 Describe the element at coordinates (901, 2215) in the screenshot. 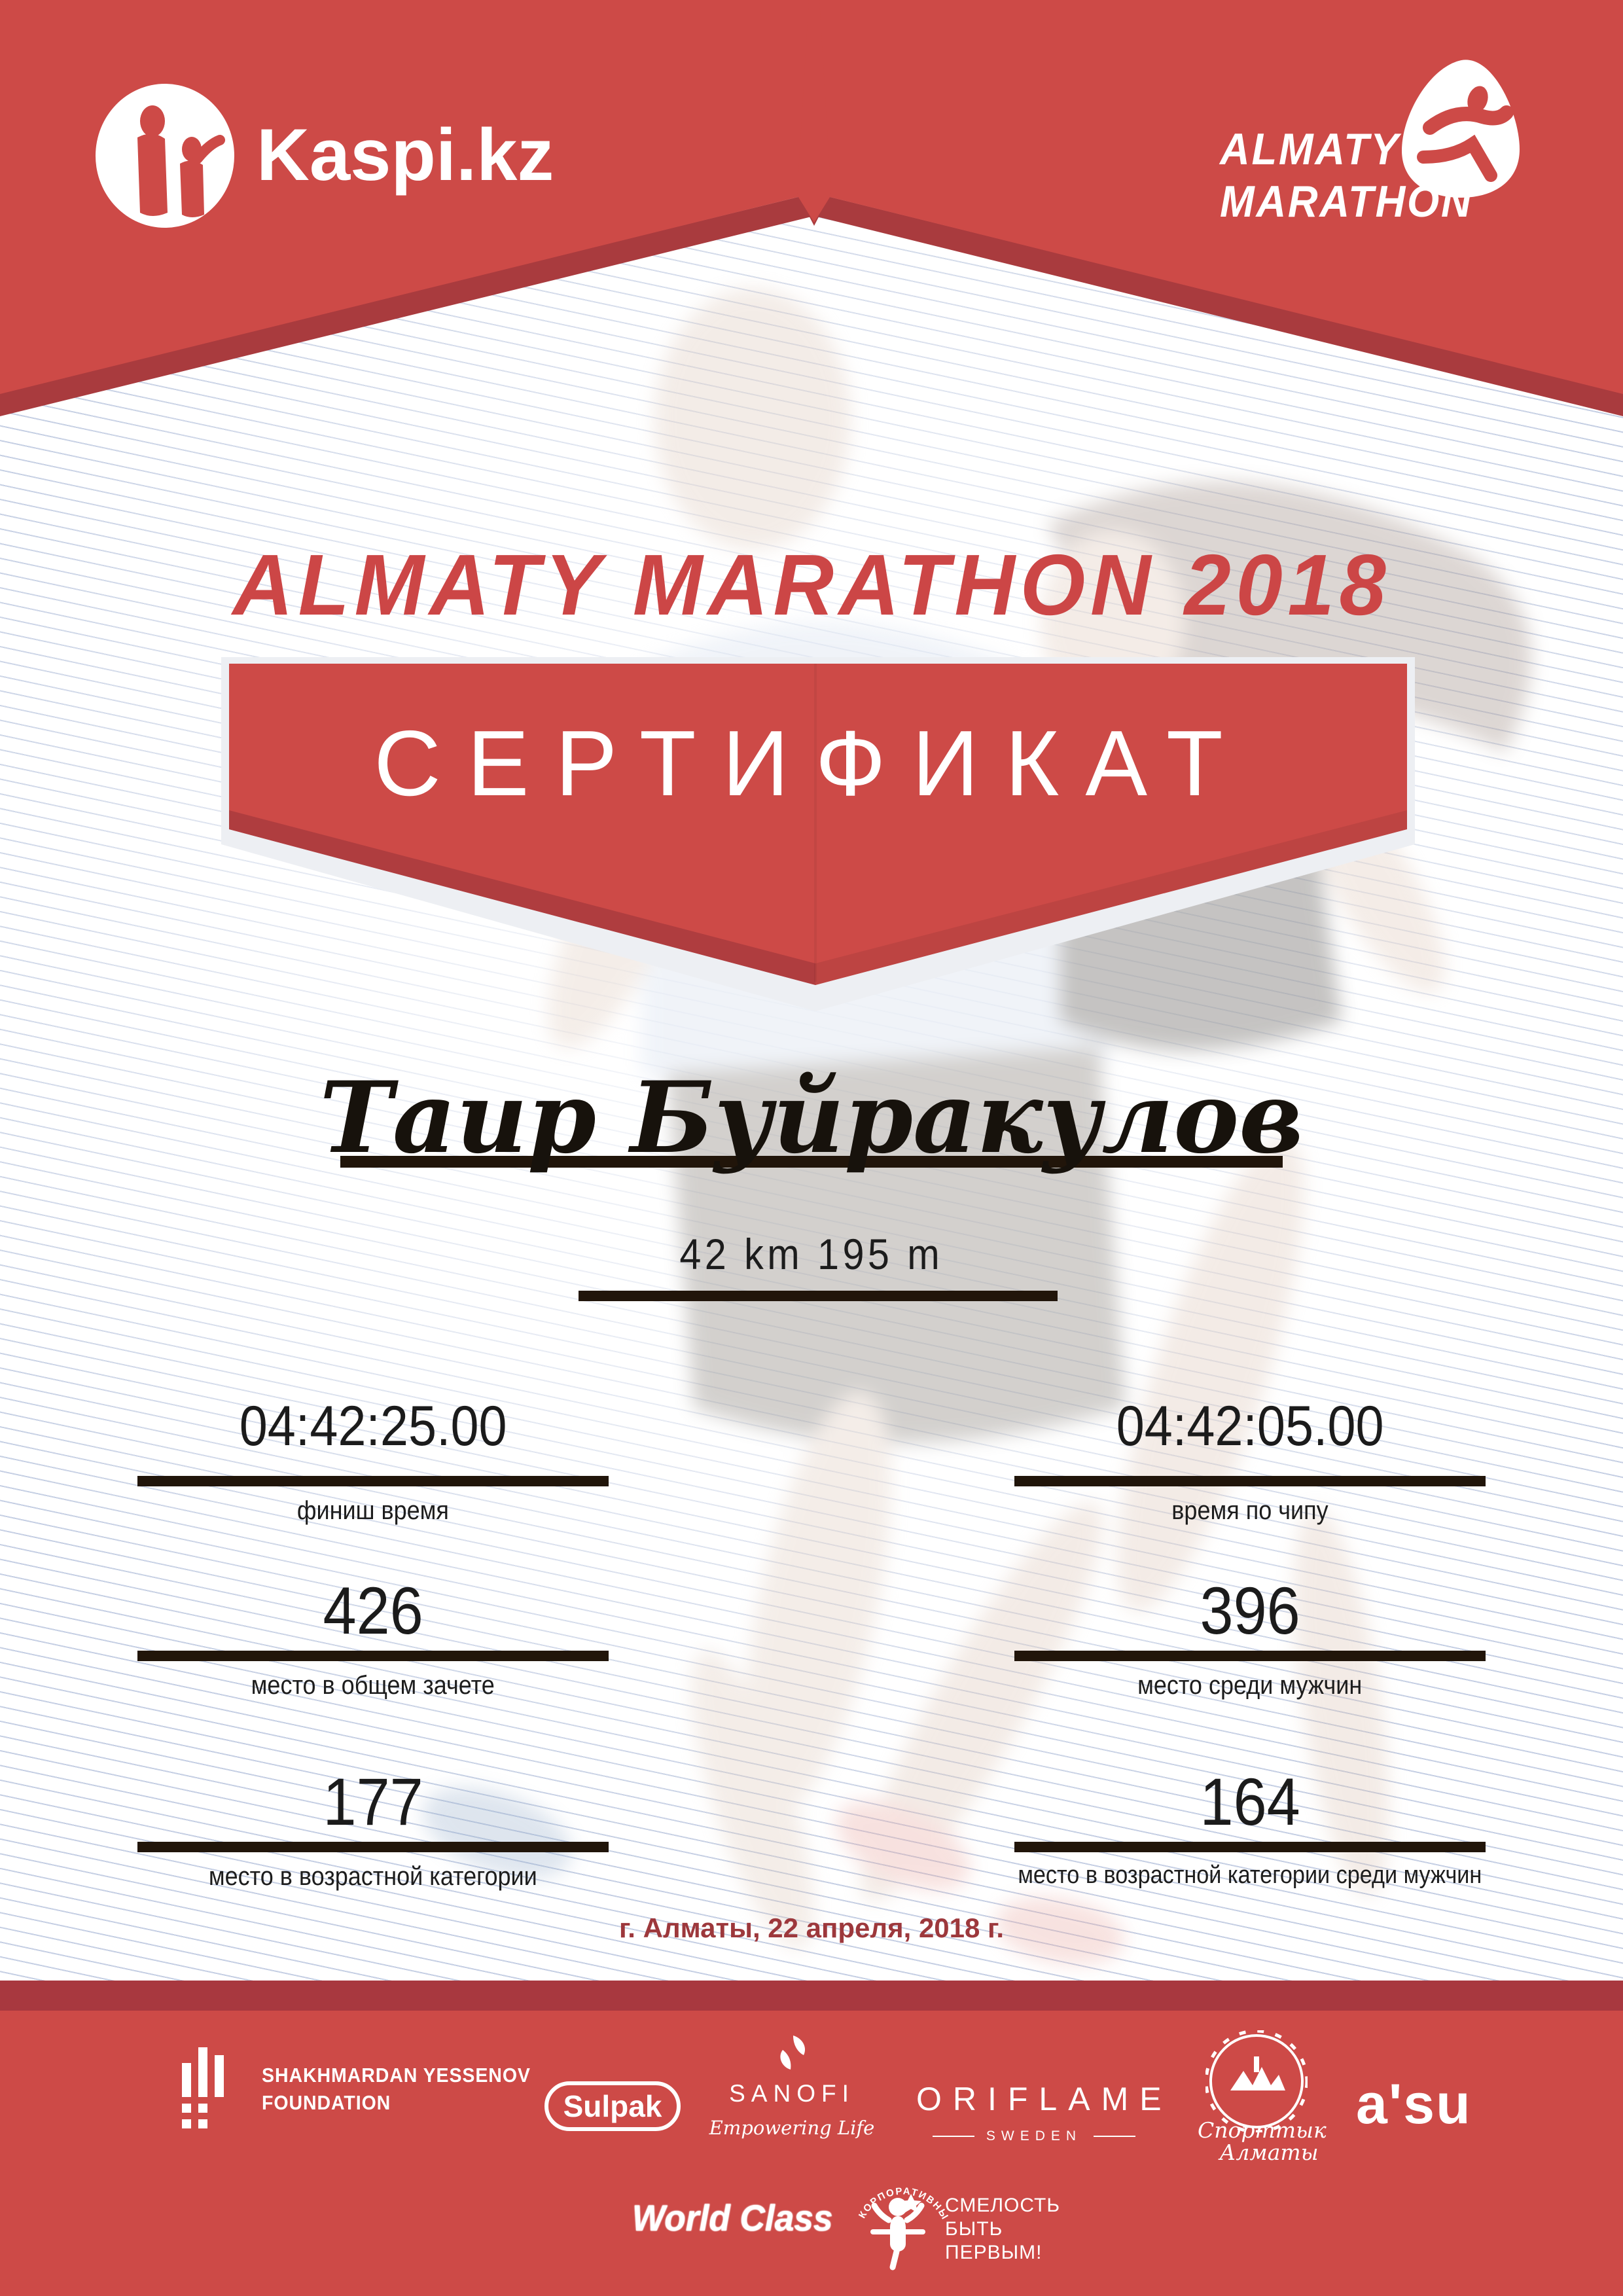

I see `corporate-fund-icon: КОРПОРАТИВНЫЙ ФОНД` at that location.